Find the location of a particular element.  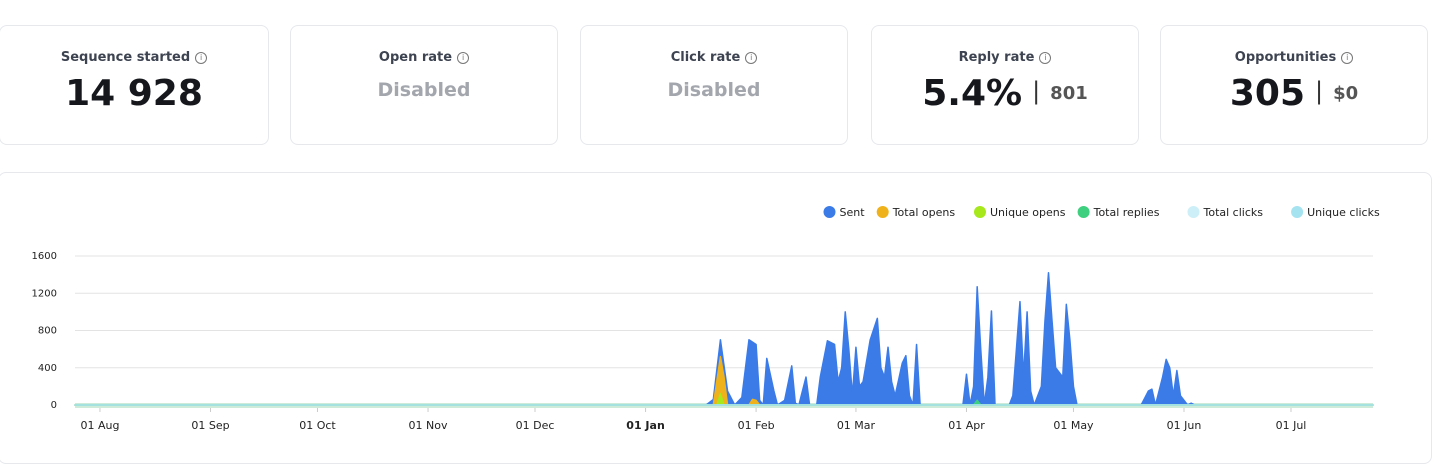

card-value-text: 305 is located at coordinates (1267, 93).